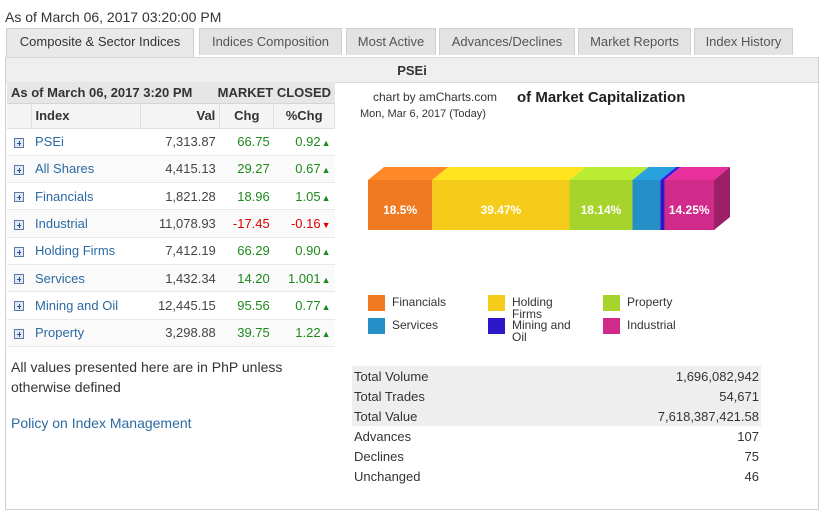  What do you see at coordinates (171, 196) in the screenshot?
I see `table-row: Financials 1,821.28 18.96 1.05▲` at bounding box center [171, 196].